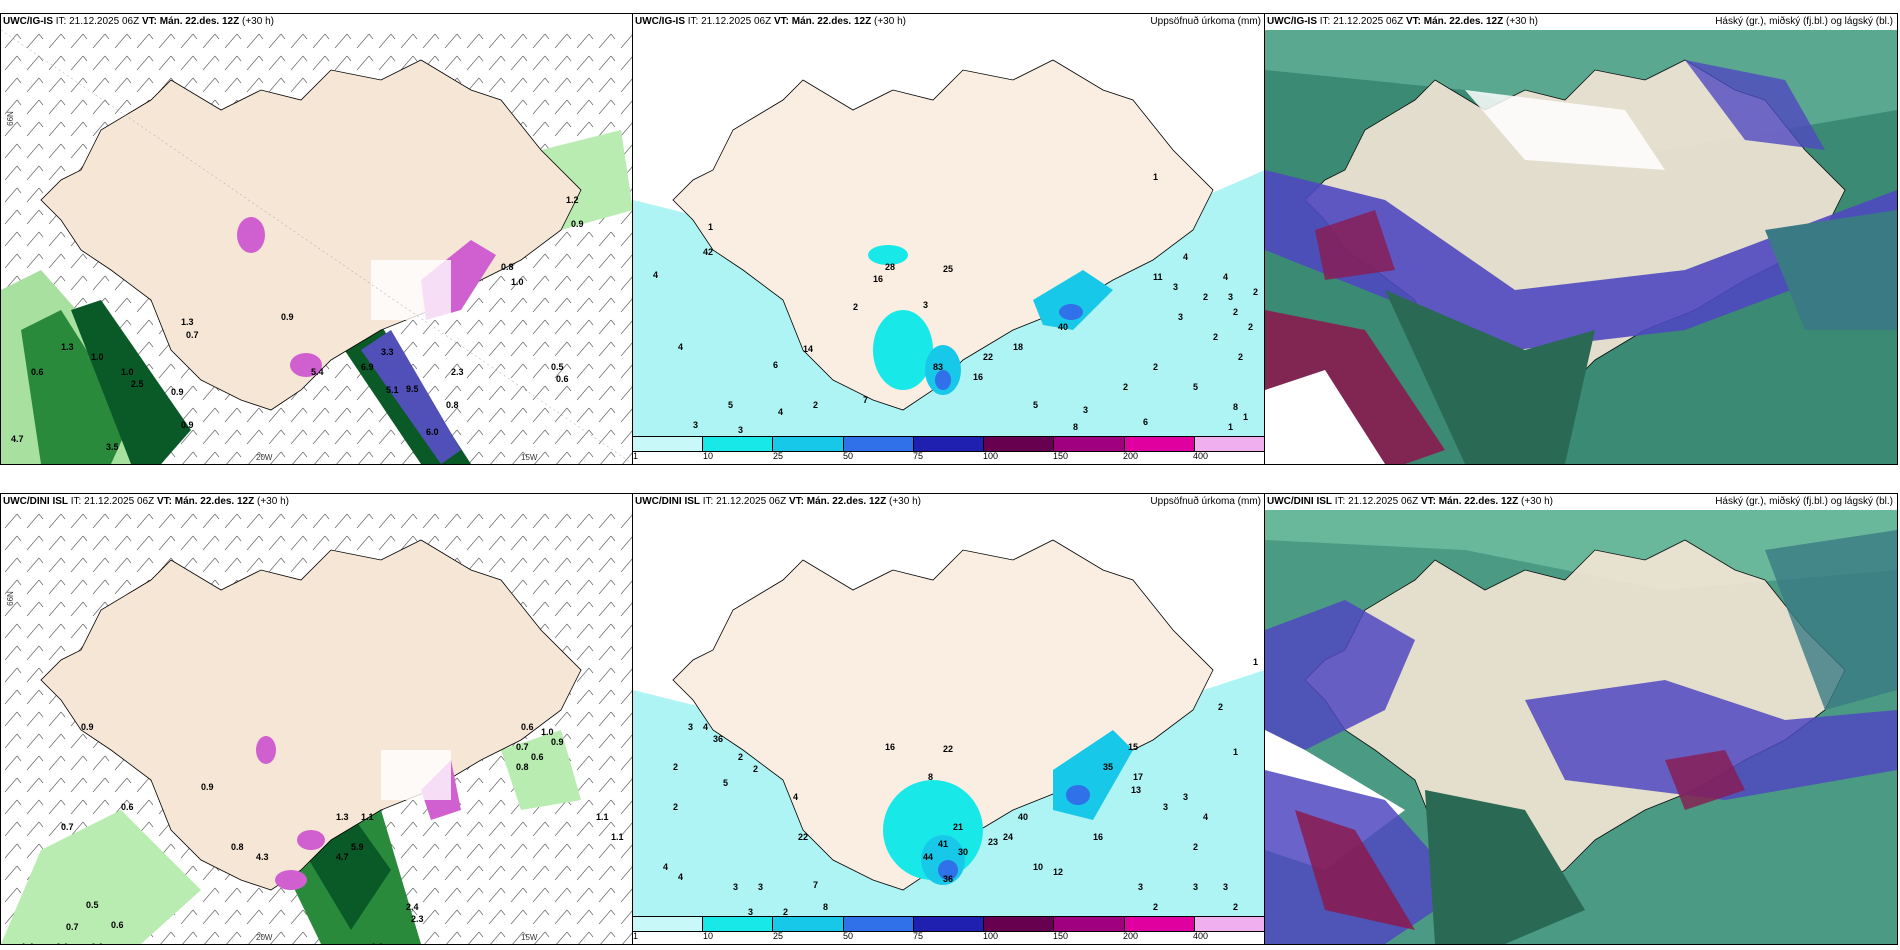  I want to click on svg-text: 25, so click(948, 269).